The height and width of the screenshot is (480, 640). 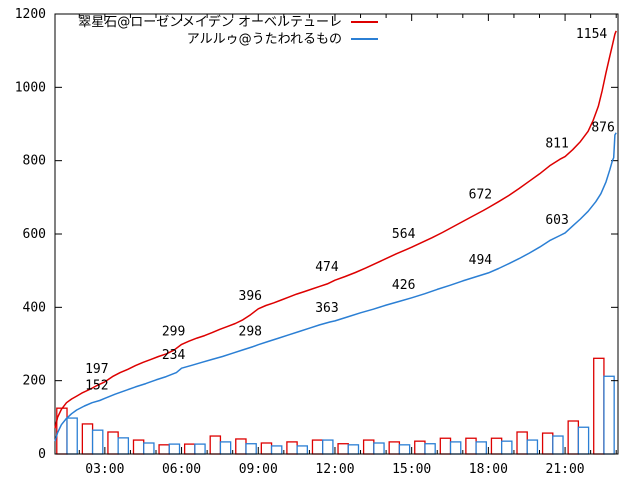 What do you see at coordinates (174, 355) in the screenshot?
I see `point-label-234: 234` at bounding box center [174, 355].